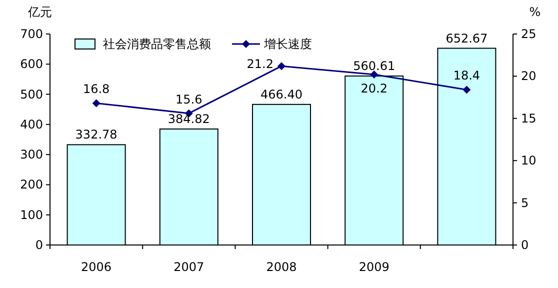 The image size is (558, 288). I want to click on y2-tick-label: 25, so click(528, 34).